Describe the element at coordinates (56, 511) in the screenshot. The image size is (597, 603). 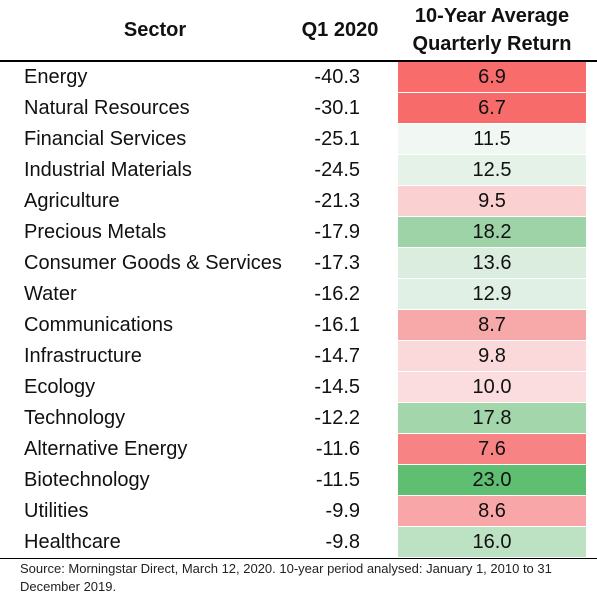
I see `sector-name: Utilities` at that location.